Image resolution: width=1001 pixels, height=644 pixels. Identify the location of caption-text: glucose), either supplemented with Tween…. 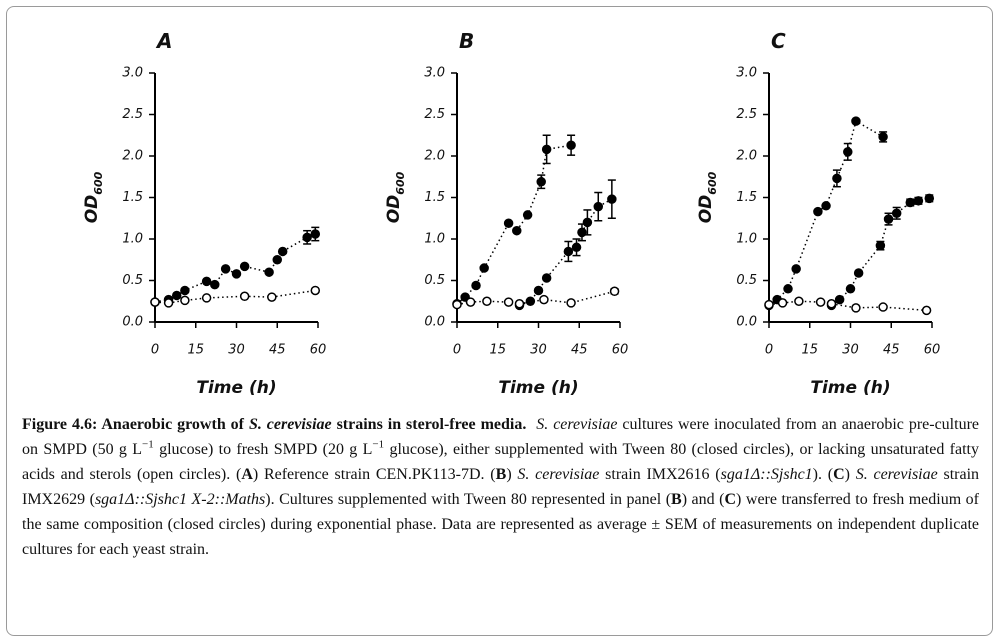
(501, 462).